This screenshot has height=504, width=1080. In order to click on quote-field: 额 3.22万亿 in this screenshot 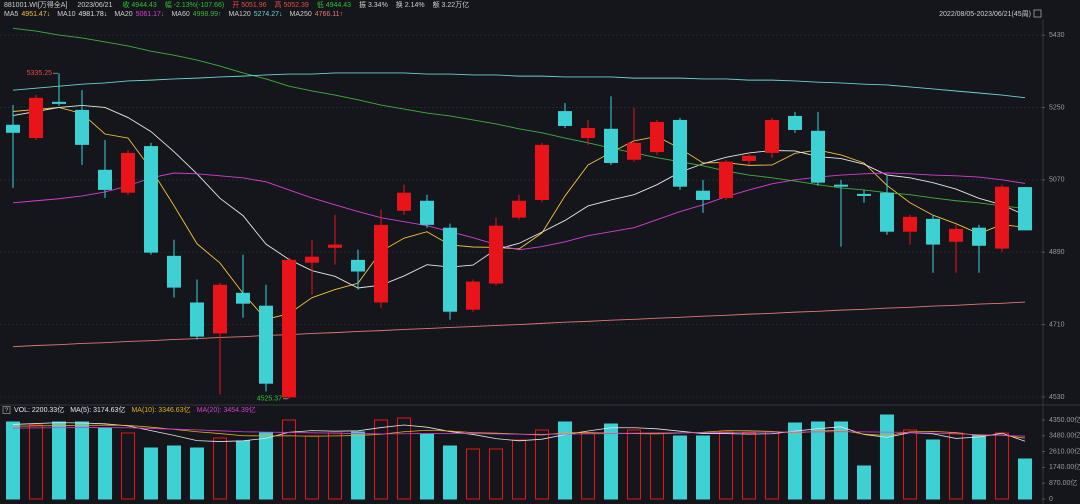, I will do `click(451, 4)`.